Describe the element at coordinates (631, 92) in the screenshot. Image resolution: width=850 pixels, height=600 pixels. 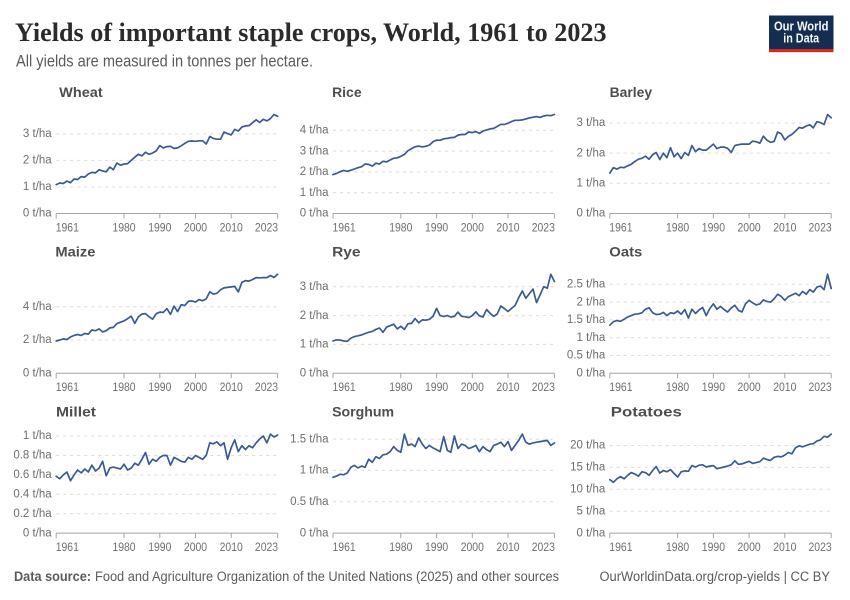
I see `svg-text: Barley` at that location.